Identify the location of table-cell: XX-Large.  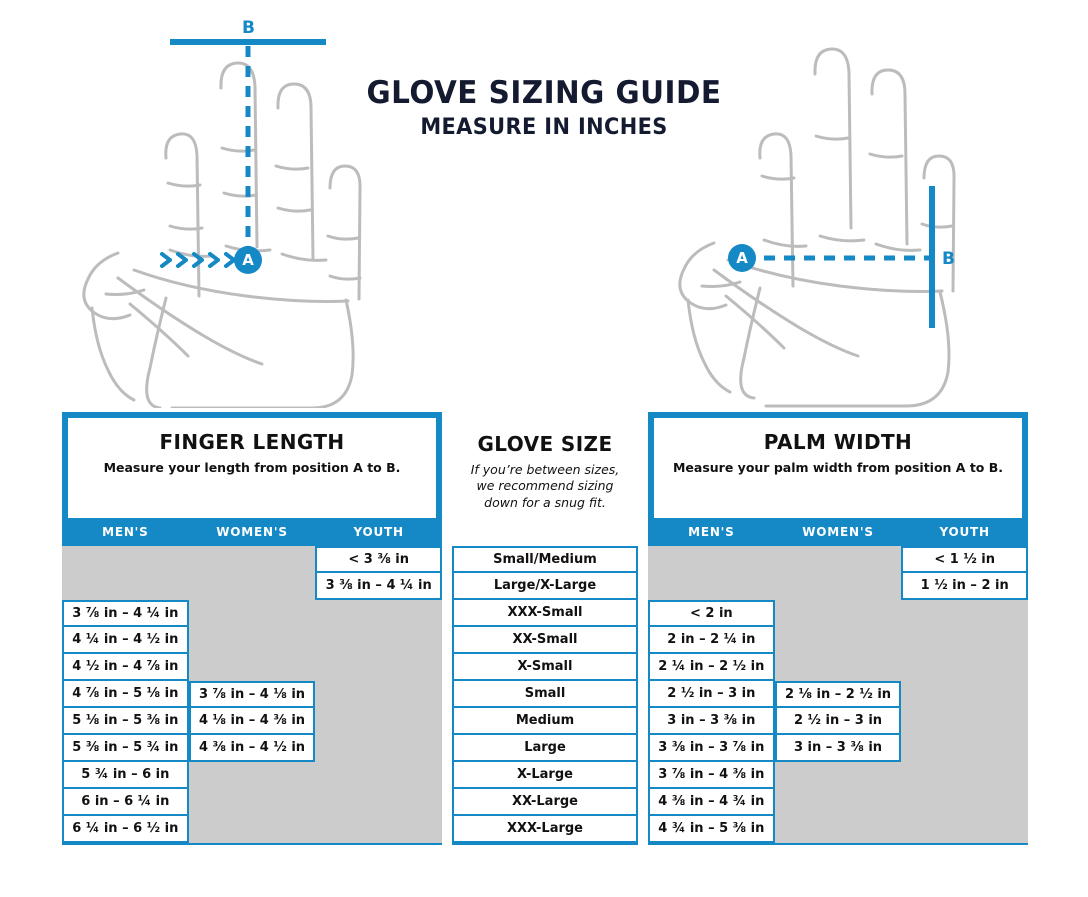
(545, 802).